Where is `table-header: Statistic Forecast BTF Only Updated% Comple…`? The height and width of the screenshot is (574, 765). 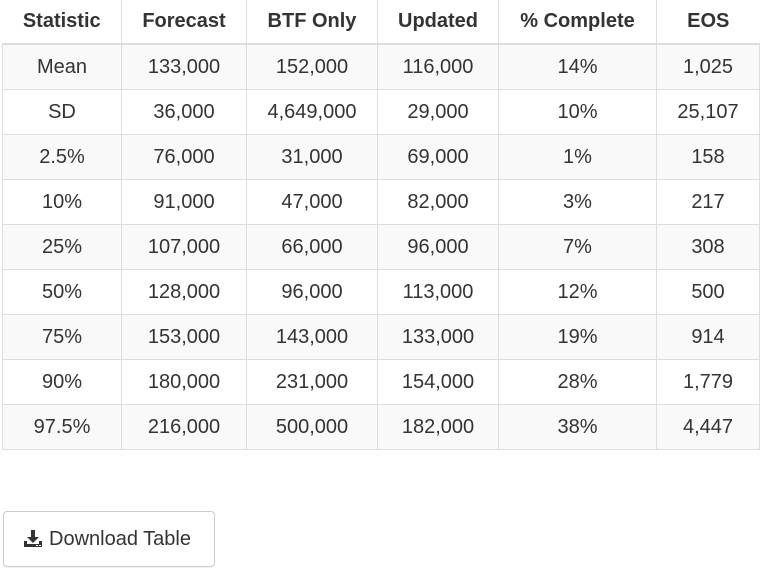 table-header: Statistic Forecast BTF Only Updated% Comple… is located at coordinates (381, 22).